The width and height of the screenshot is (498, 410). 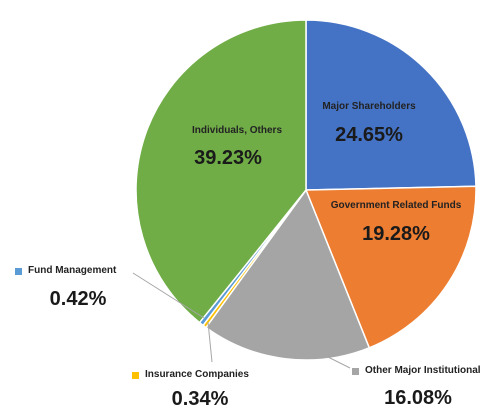 What do you see at coordinates (418, 398) in the screenshot?
I see `slice-value-label: 16.08%` at bounding box center [418, 398].